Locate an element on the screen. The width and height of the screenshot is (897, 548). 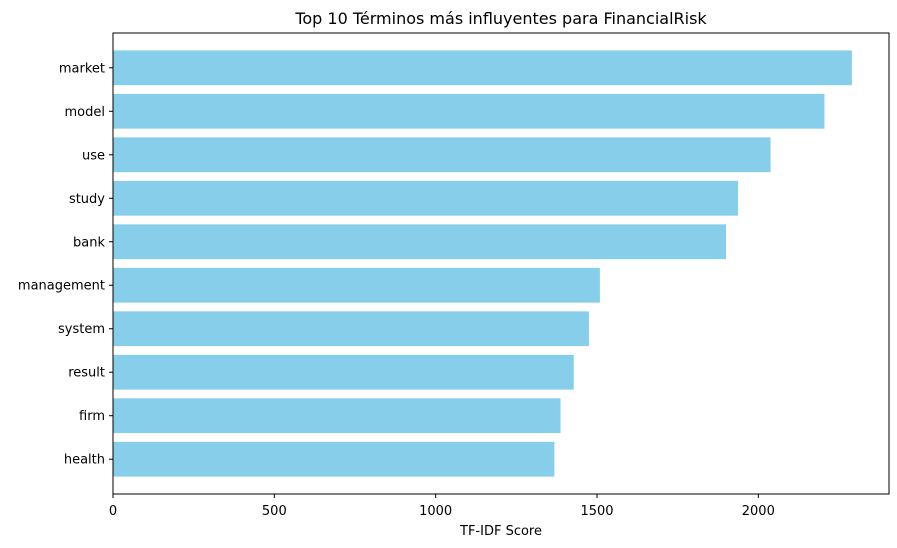
y-tick-label: study is located at coordinates (87, 199).